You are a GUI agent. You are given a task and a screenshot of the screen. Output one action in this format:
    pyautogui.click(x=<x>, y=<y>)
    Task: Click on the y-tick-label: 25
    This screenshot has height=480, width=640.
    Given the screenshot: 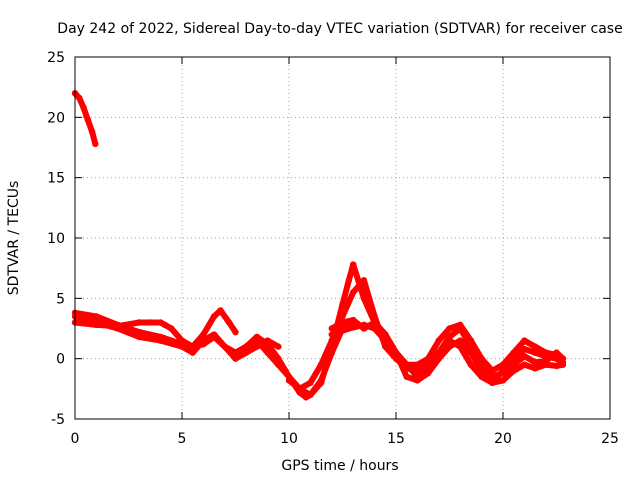 What is the action you would take?
    pyautogui.click(x=56, y=58)
    